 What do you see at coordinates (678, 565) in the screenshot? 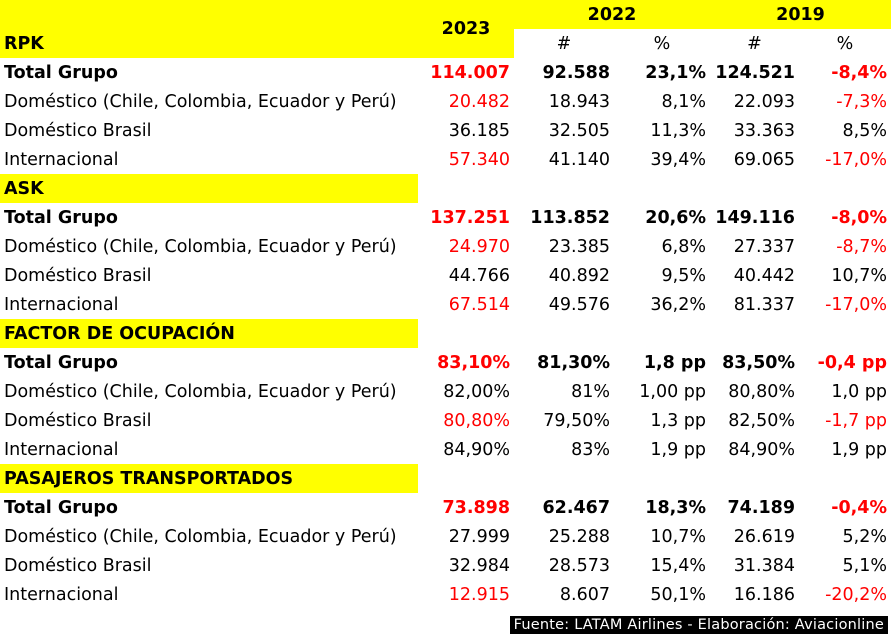
I see `pct-2022: 15,4%` at bounding box center [678, 565].